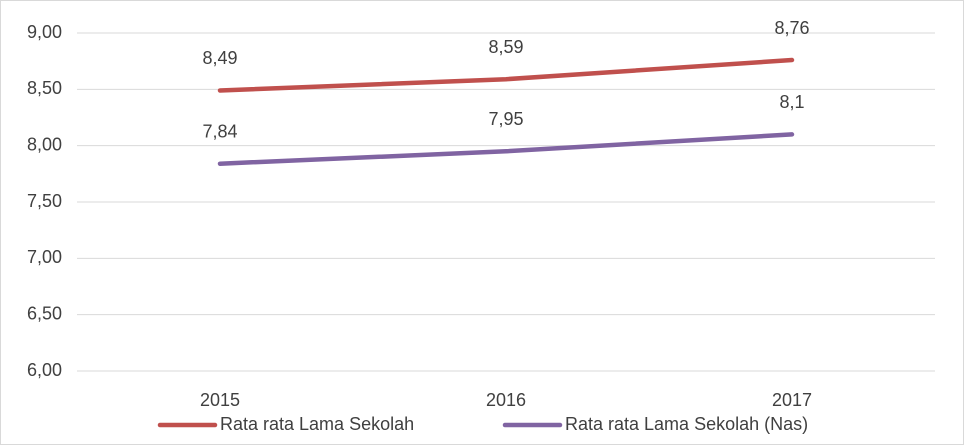  I want to click on x-tick-label: 2017, so click(792, 400).